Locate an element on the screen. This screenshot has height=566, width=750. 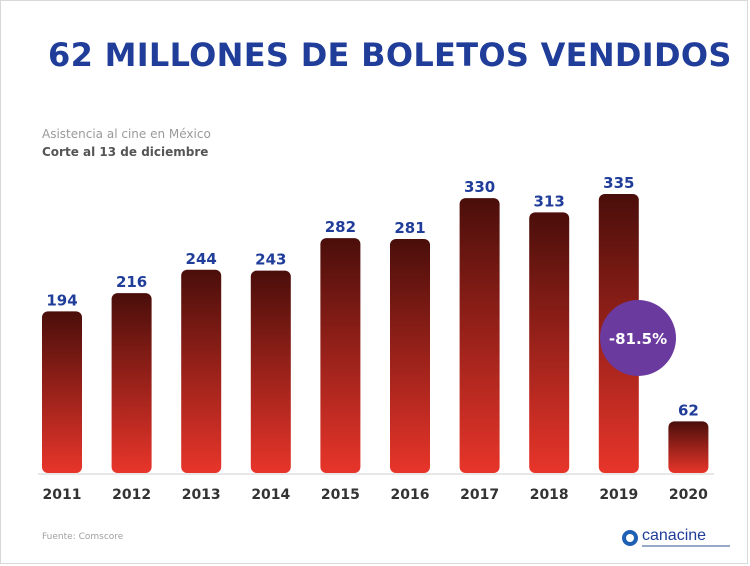
bar-value-label-2014: 243 is located at coordinates (270, 260).